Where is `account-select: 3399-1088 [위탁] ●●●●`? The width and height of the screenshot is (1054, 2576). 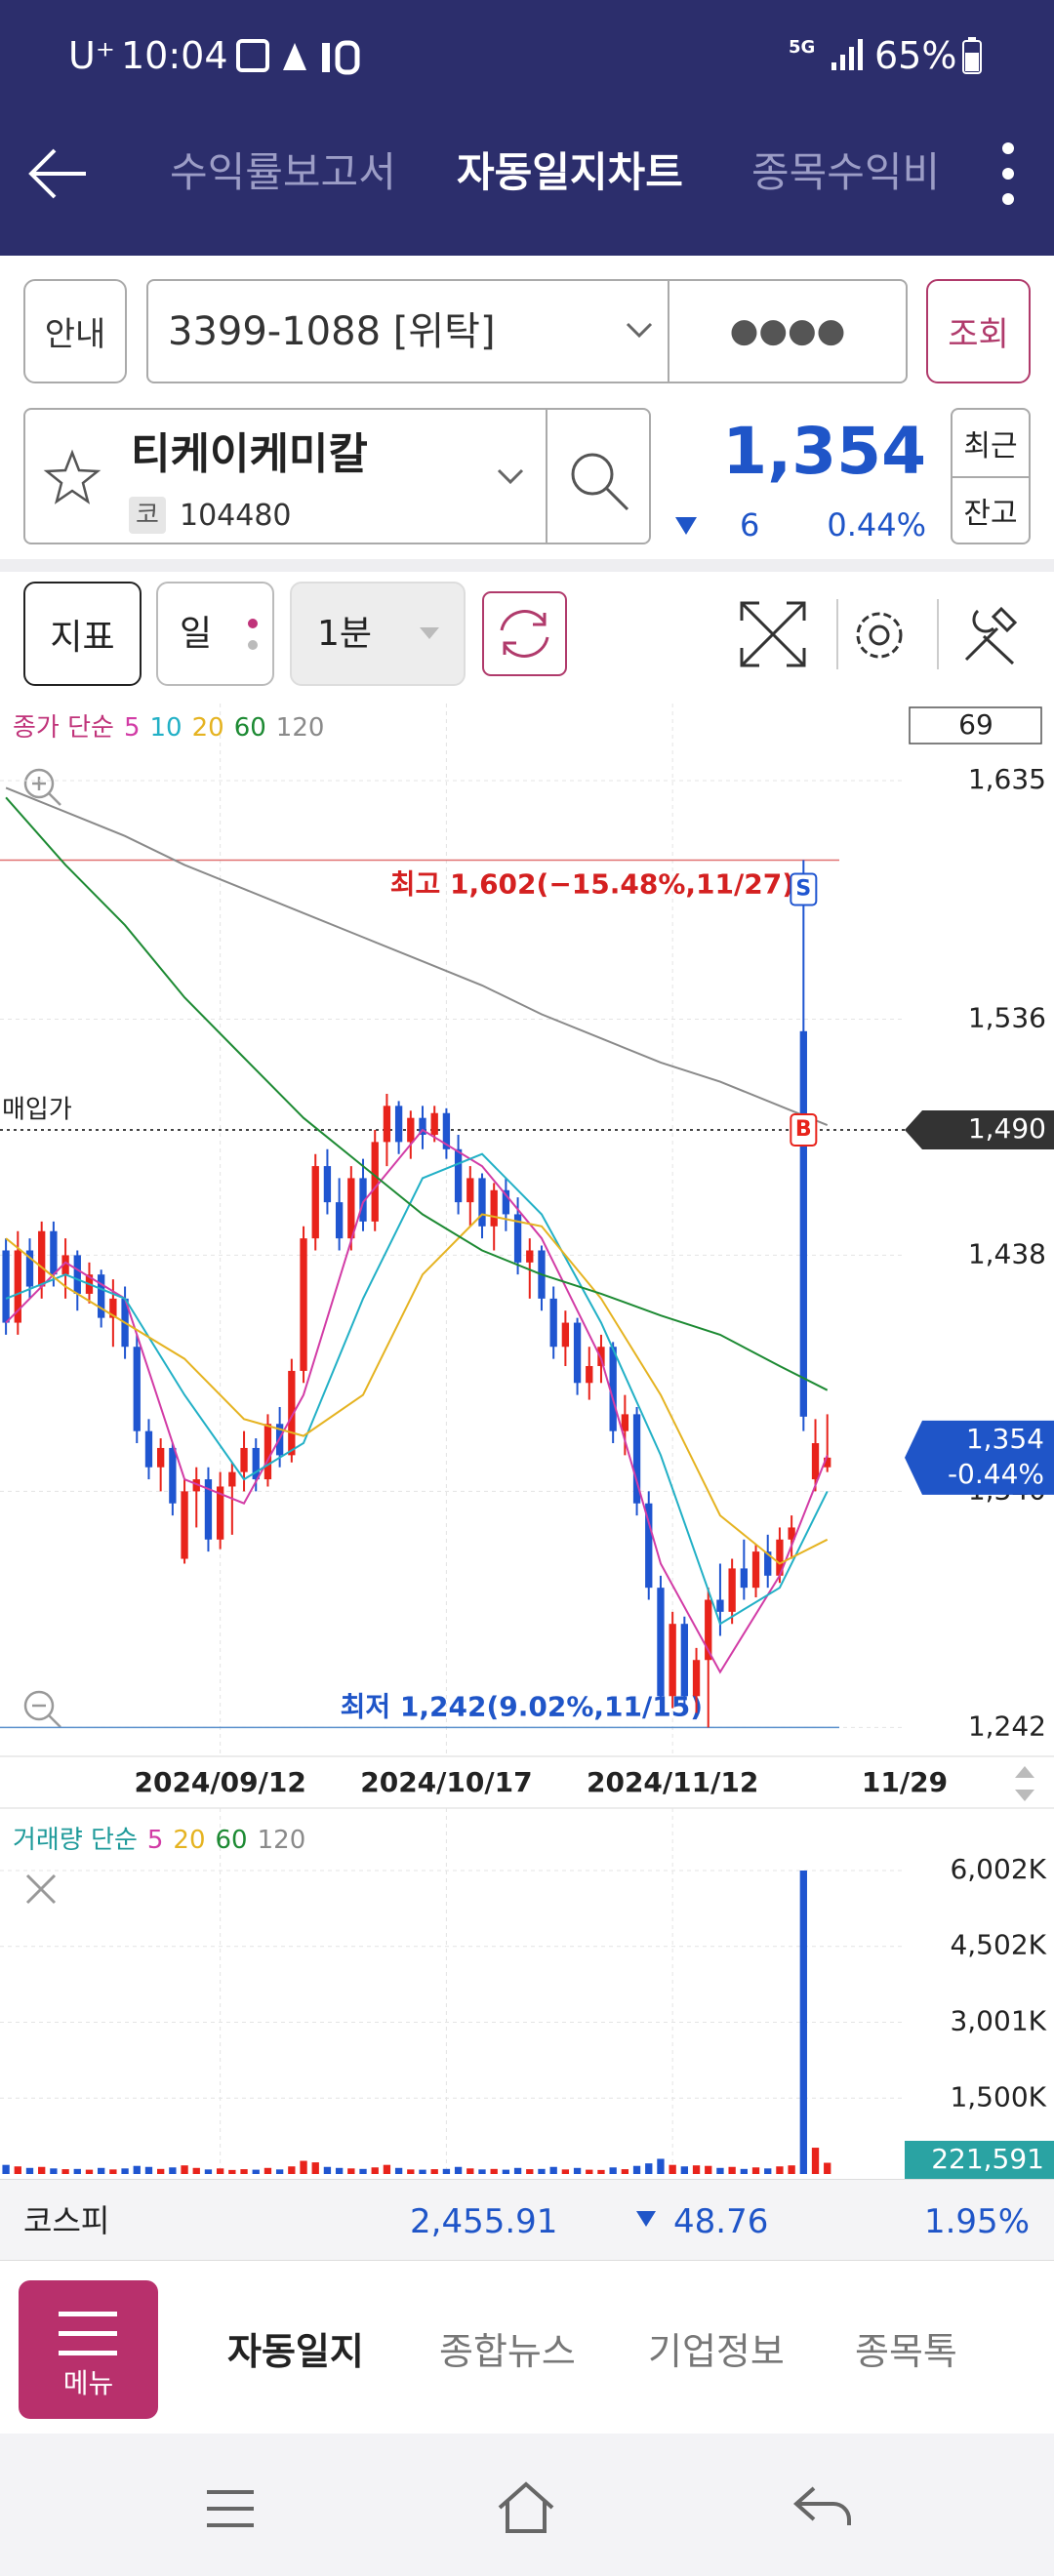 account-select: 3399-1088 [위탁] ●●●● is located at coordinates (527, 331).